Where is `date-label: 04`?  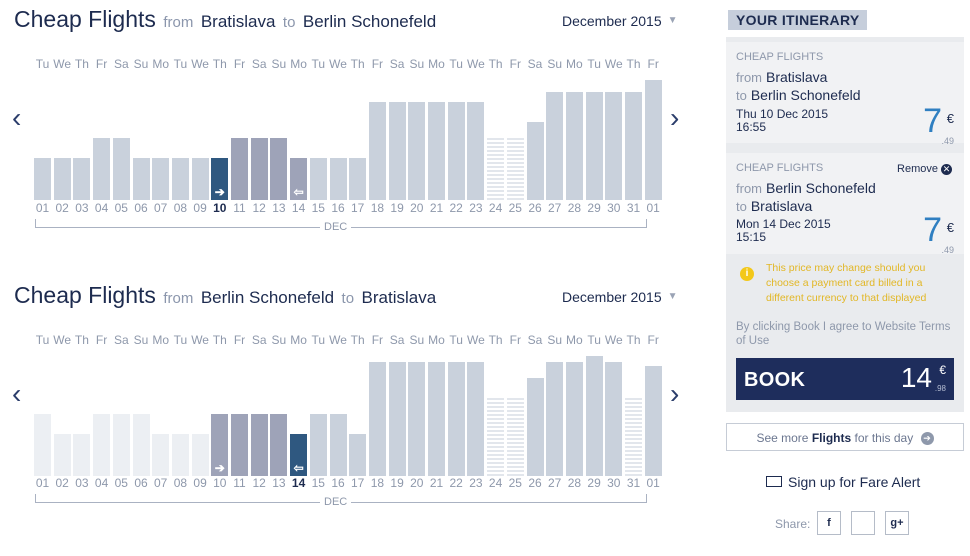
date-label: 04 is located at coordinates (101, 483).